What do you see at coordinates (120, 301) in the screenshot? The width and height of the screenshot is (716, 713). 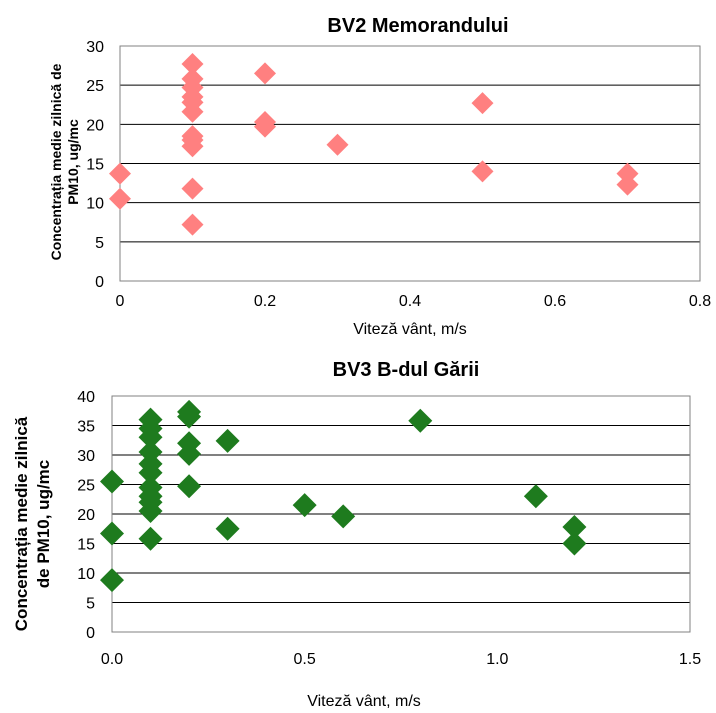 I see `x-tick-label: 0` at bounding box center [120, 301].